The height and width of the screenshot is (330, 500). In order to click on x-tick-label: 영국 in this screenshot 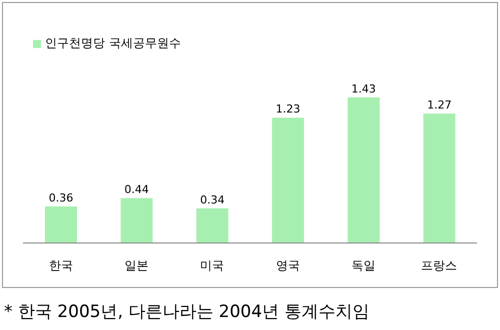, I will do `click(288, 265)`.